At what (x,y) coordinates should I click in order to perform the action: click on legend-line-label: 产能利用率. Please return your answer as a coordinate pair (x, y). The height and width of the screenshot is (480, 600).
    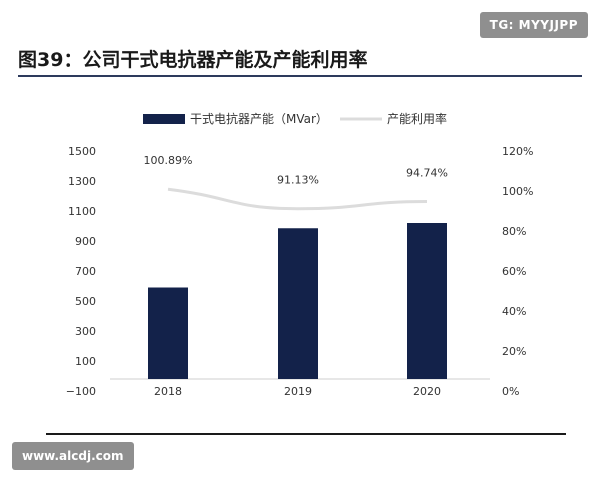
    Looking at the image, I should click on (417, 118).